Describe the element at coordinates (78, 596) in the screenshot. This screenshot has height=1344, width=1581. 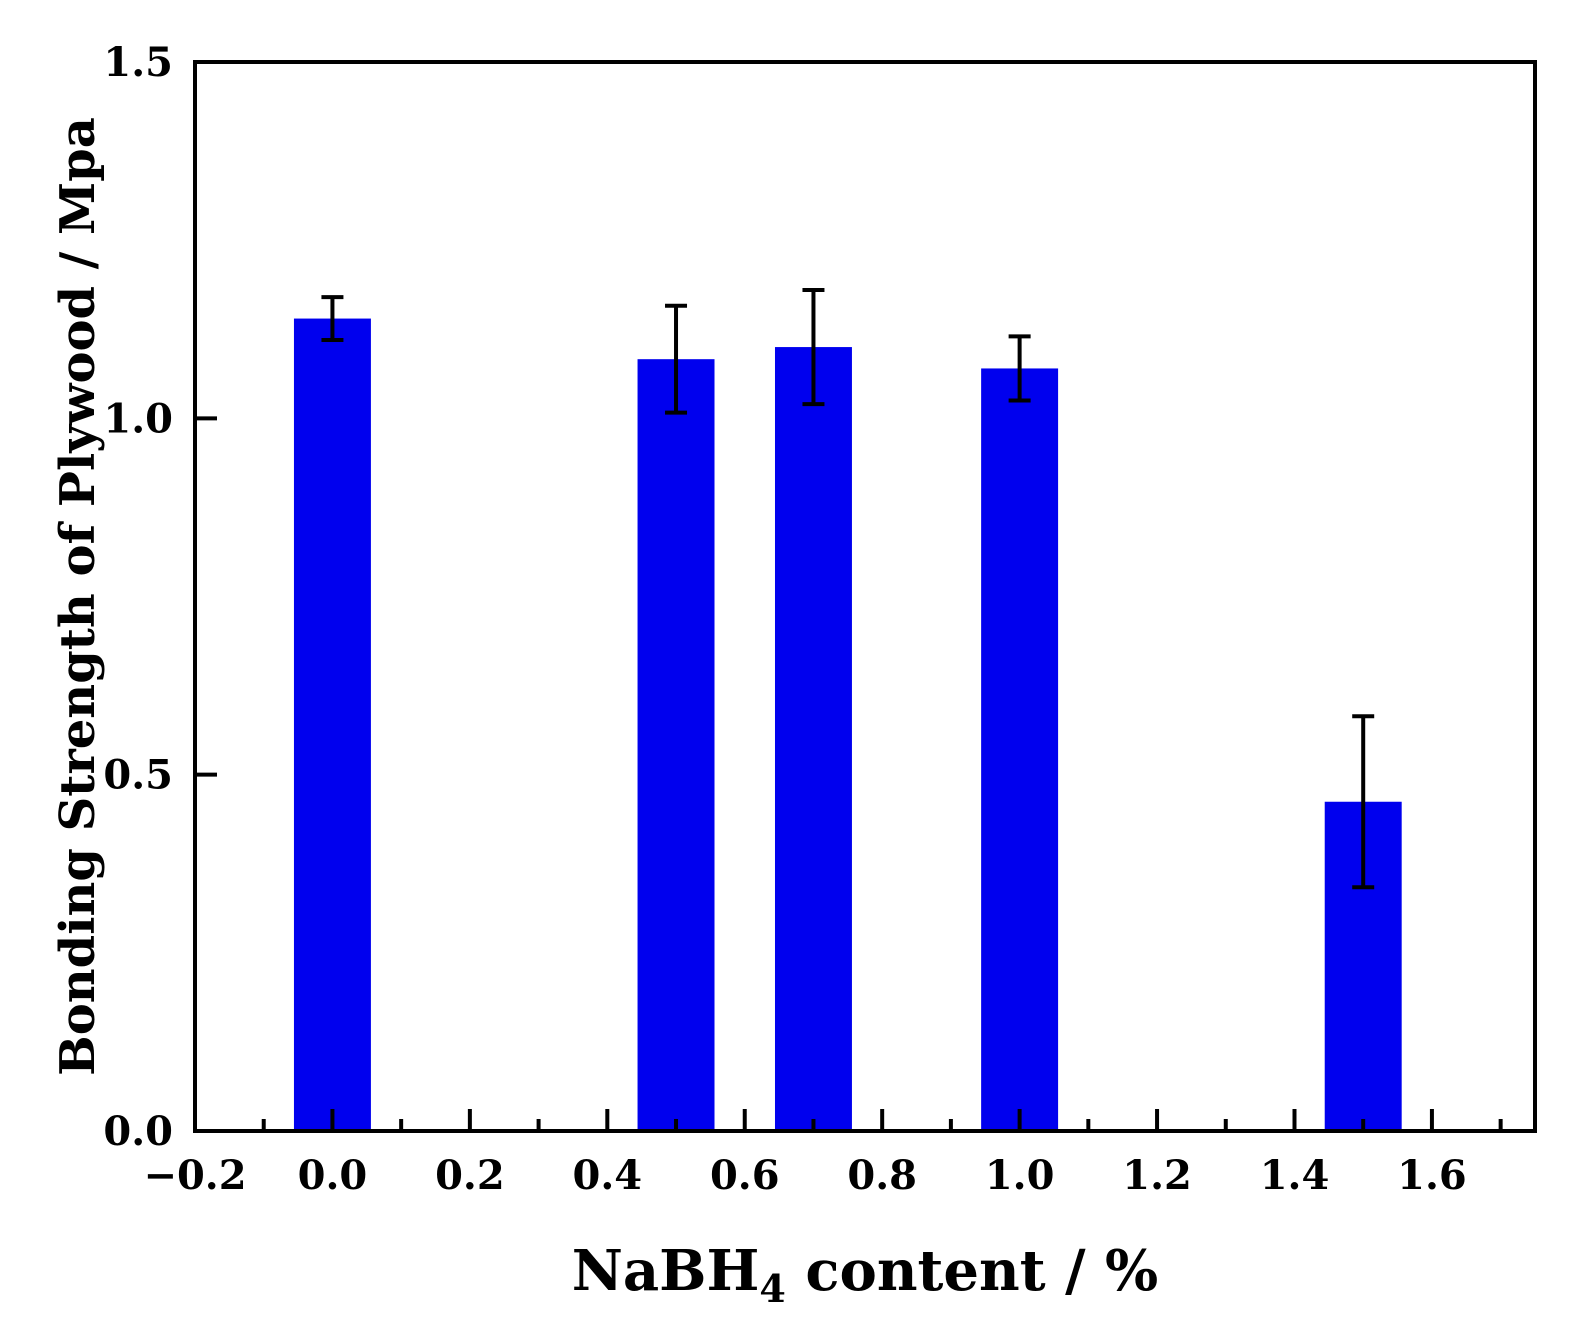
I see `y-axis-label: Bonding Strength of Plywood / Mpa` at that location.